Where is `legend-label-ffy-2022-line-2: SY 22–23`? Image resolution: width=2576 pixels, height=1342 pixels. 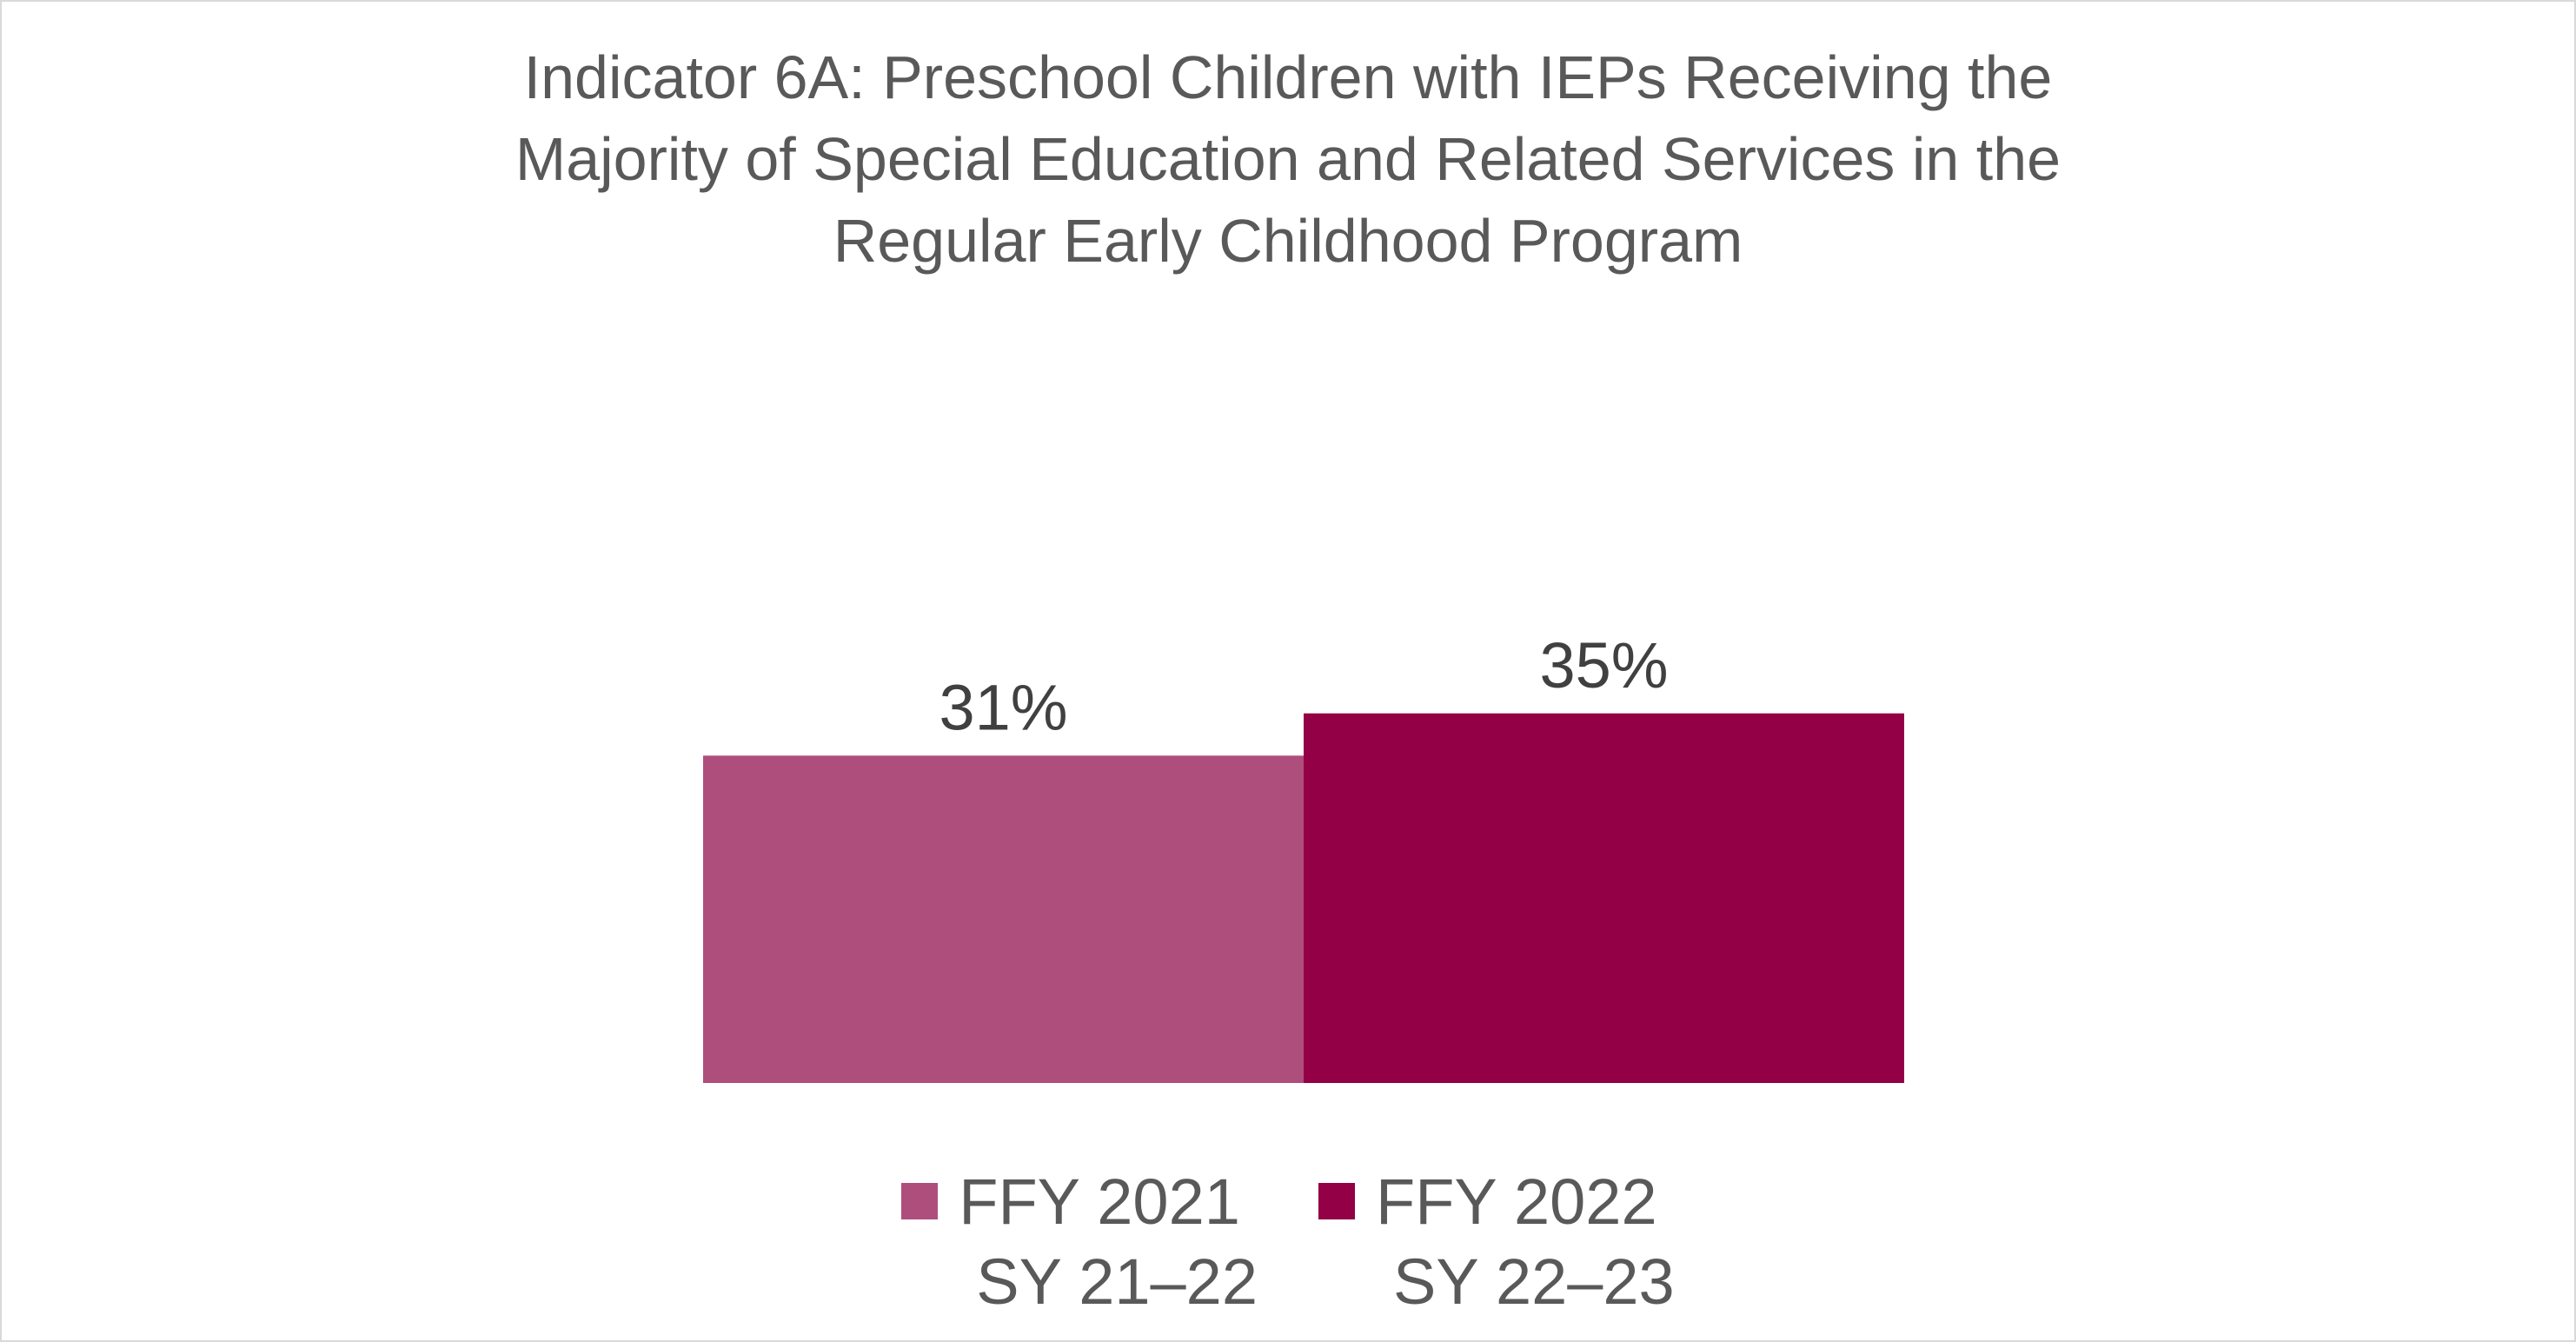
legend-label-ffy-2022-line-2: SY 22–23 is located at coordinates (1534, 1282).